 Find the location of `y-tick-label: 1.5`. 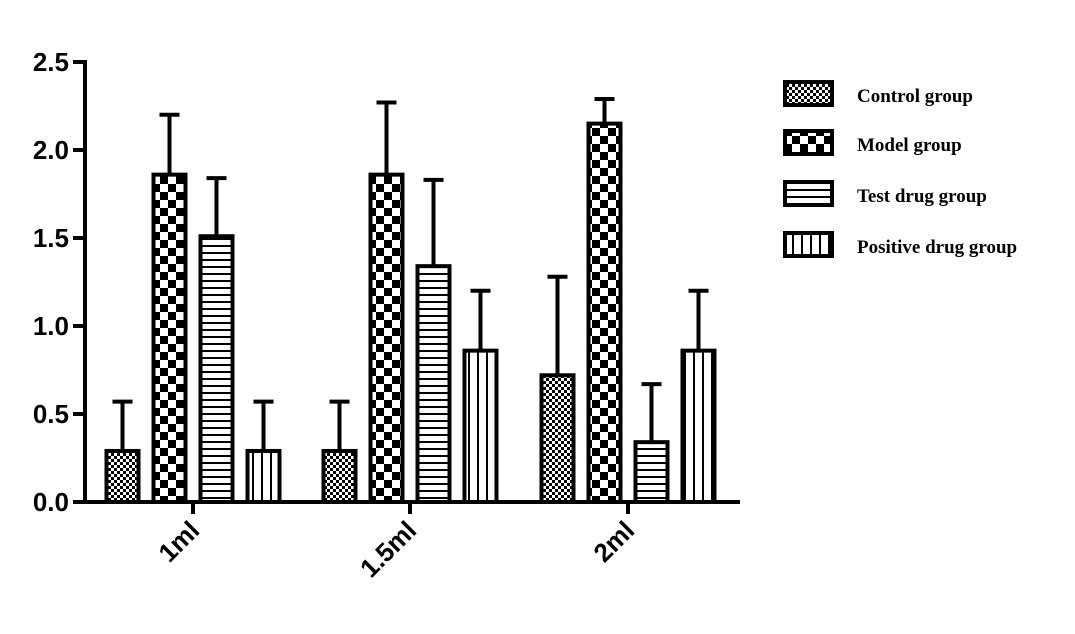

y-tick-label: 1.5 is located at coordinates (51, 238).